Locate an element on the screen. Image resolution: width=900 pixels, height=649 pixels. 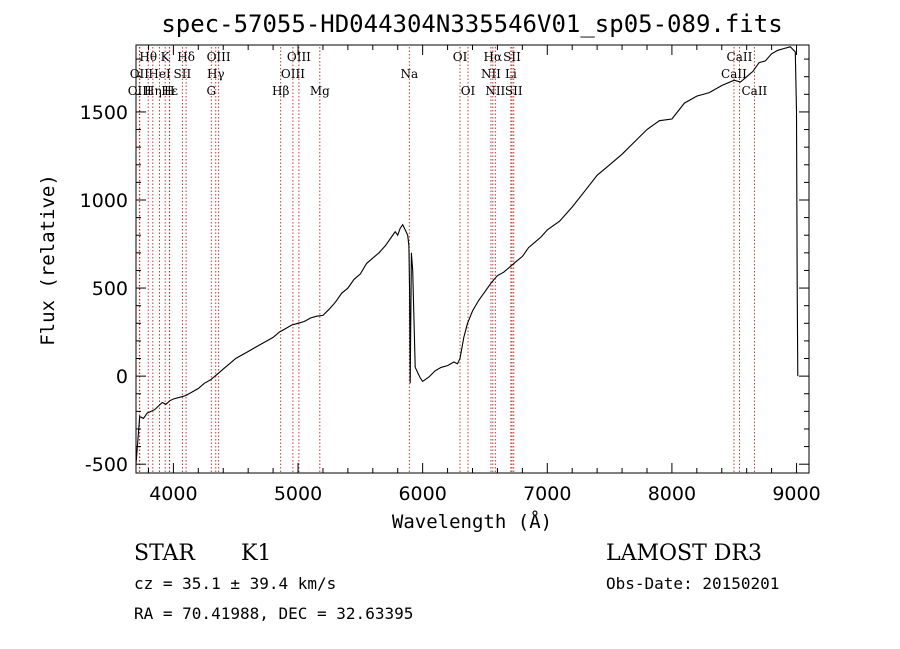
x-tick-label: 7000 is located at coordinates (547, 494).